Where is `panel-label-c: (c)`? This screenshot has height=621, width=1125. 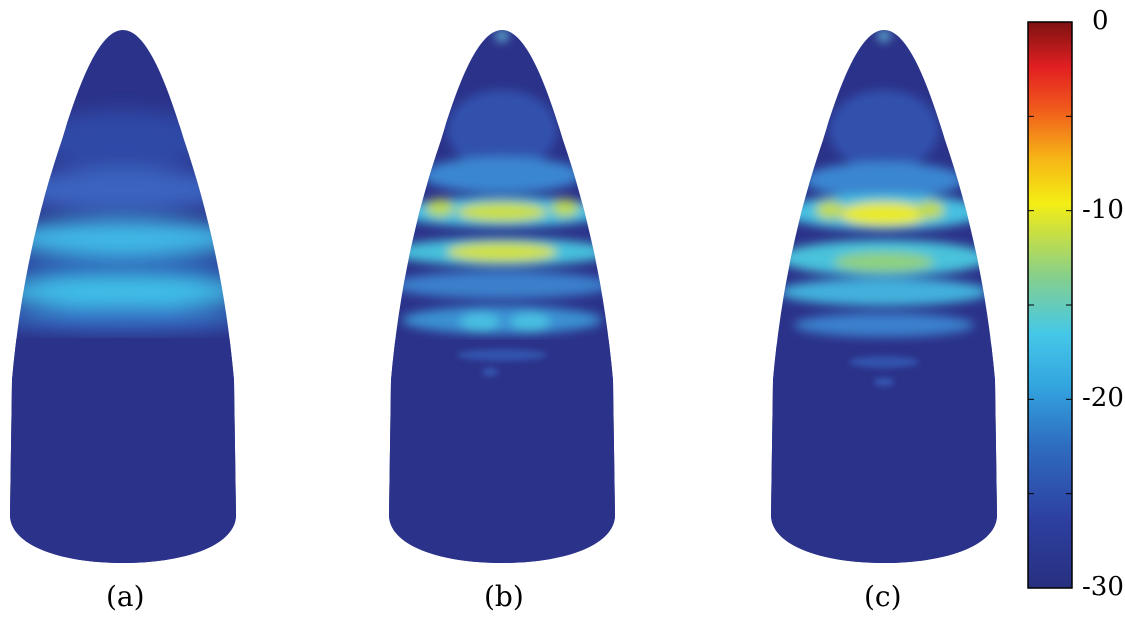
panel-label-c: (c) is located at coordinates (883, 596).